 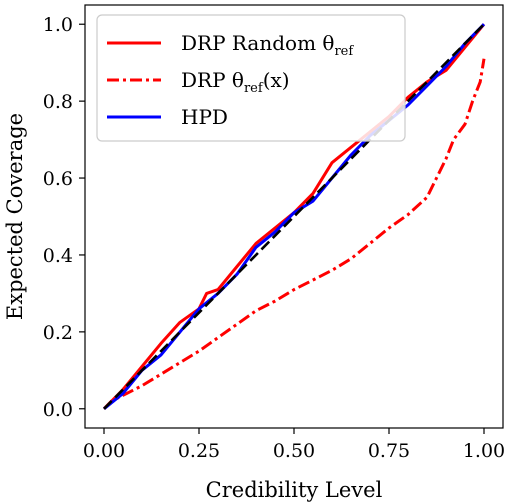 I want to click on x-tick-label: 0.25, so click(x=199, y=451).